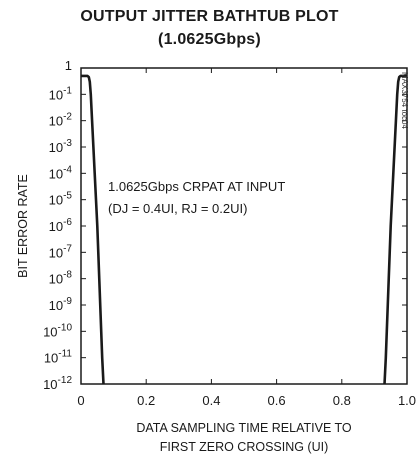  Describe the element at coordinates (61, 199) in the screenshot. I see `y-tick-label: 10⁻⁵` at that location.